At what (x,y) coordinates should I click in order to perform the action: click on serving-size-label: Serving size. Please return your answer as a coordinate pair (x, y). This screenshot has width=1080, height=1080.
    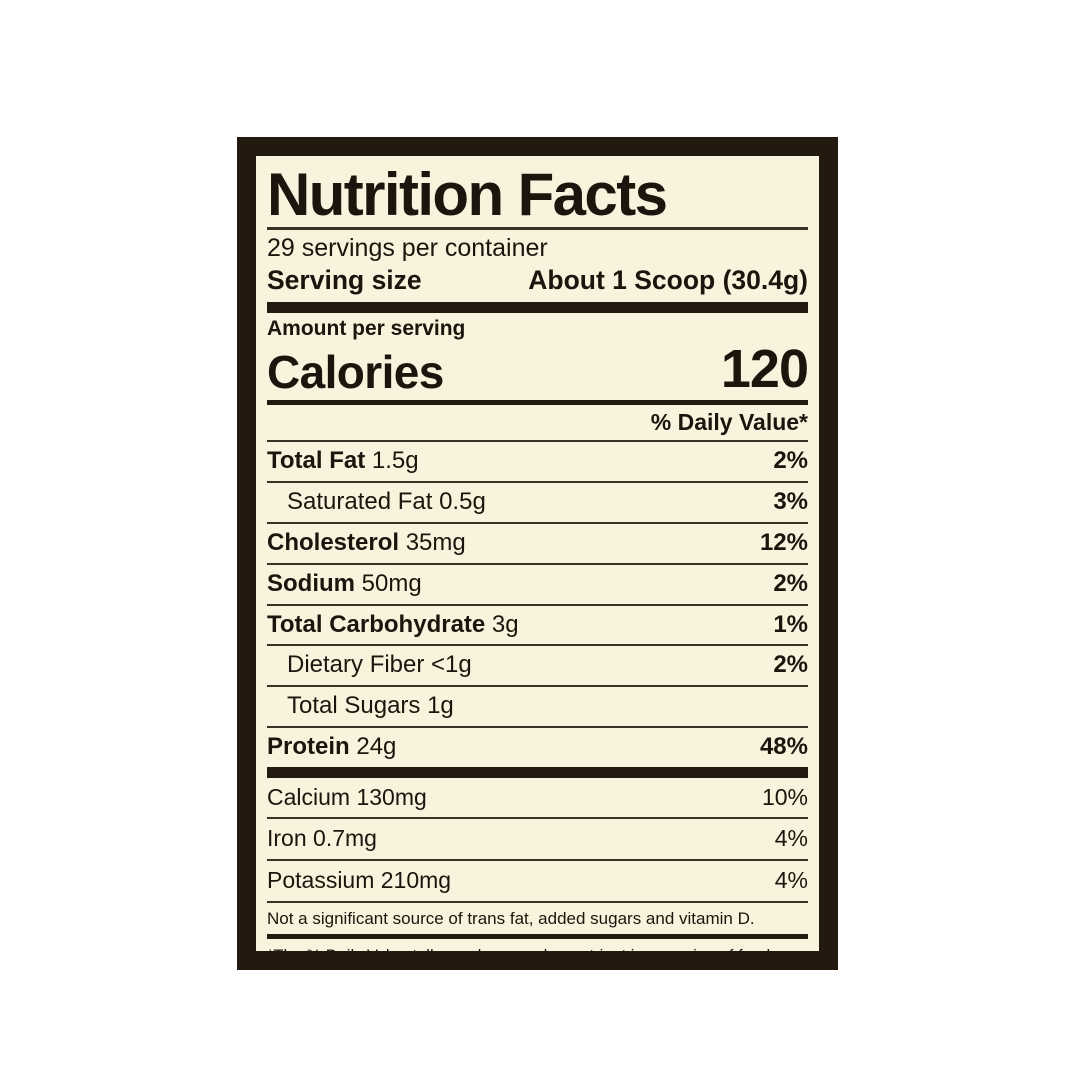
    Looking at the image, I should click on (344, 280).